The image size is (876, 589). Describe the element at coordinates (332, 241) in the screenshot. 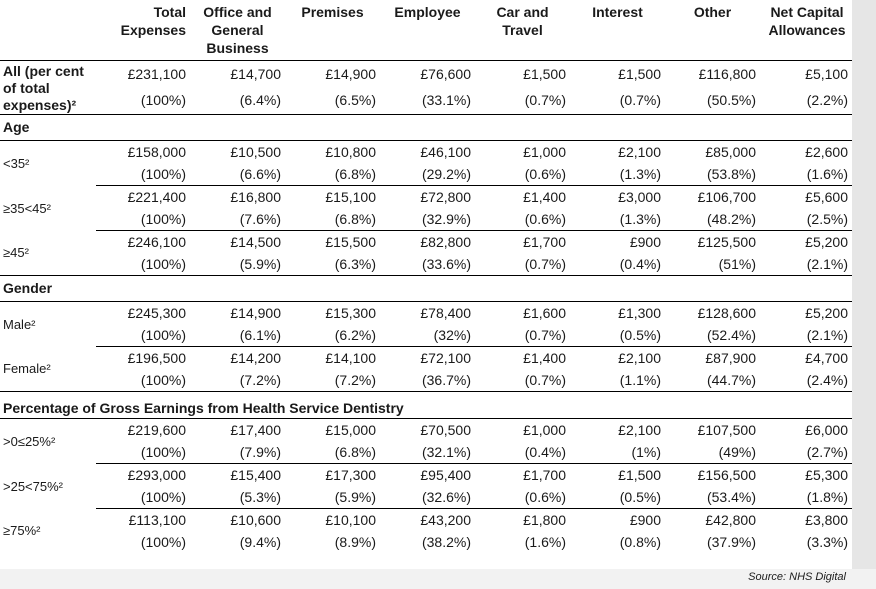

I see `value-cell: £15,500` at that location.